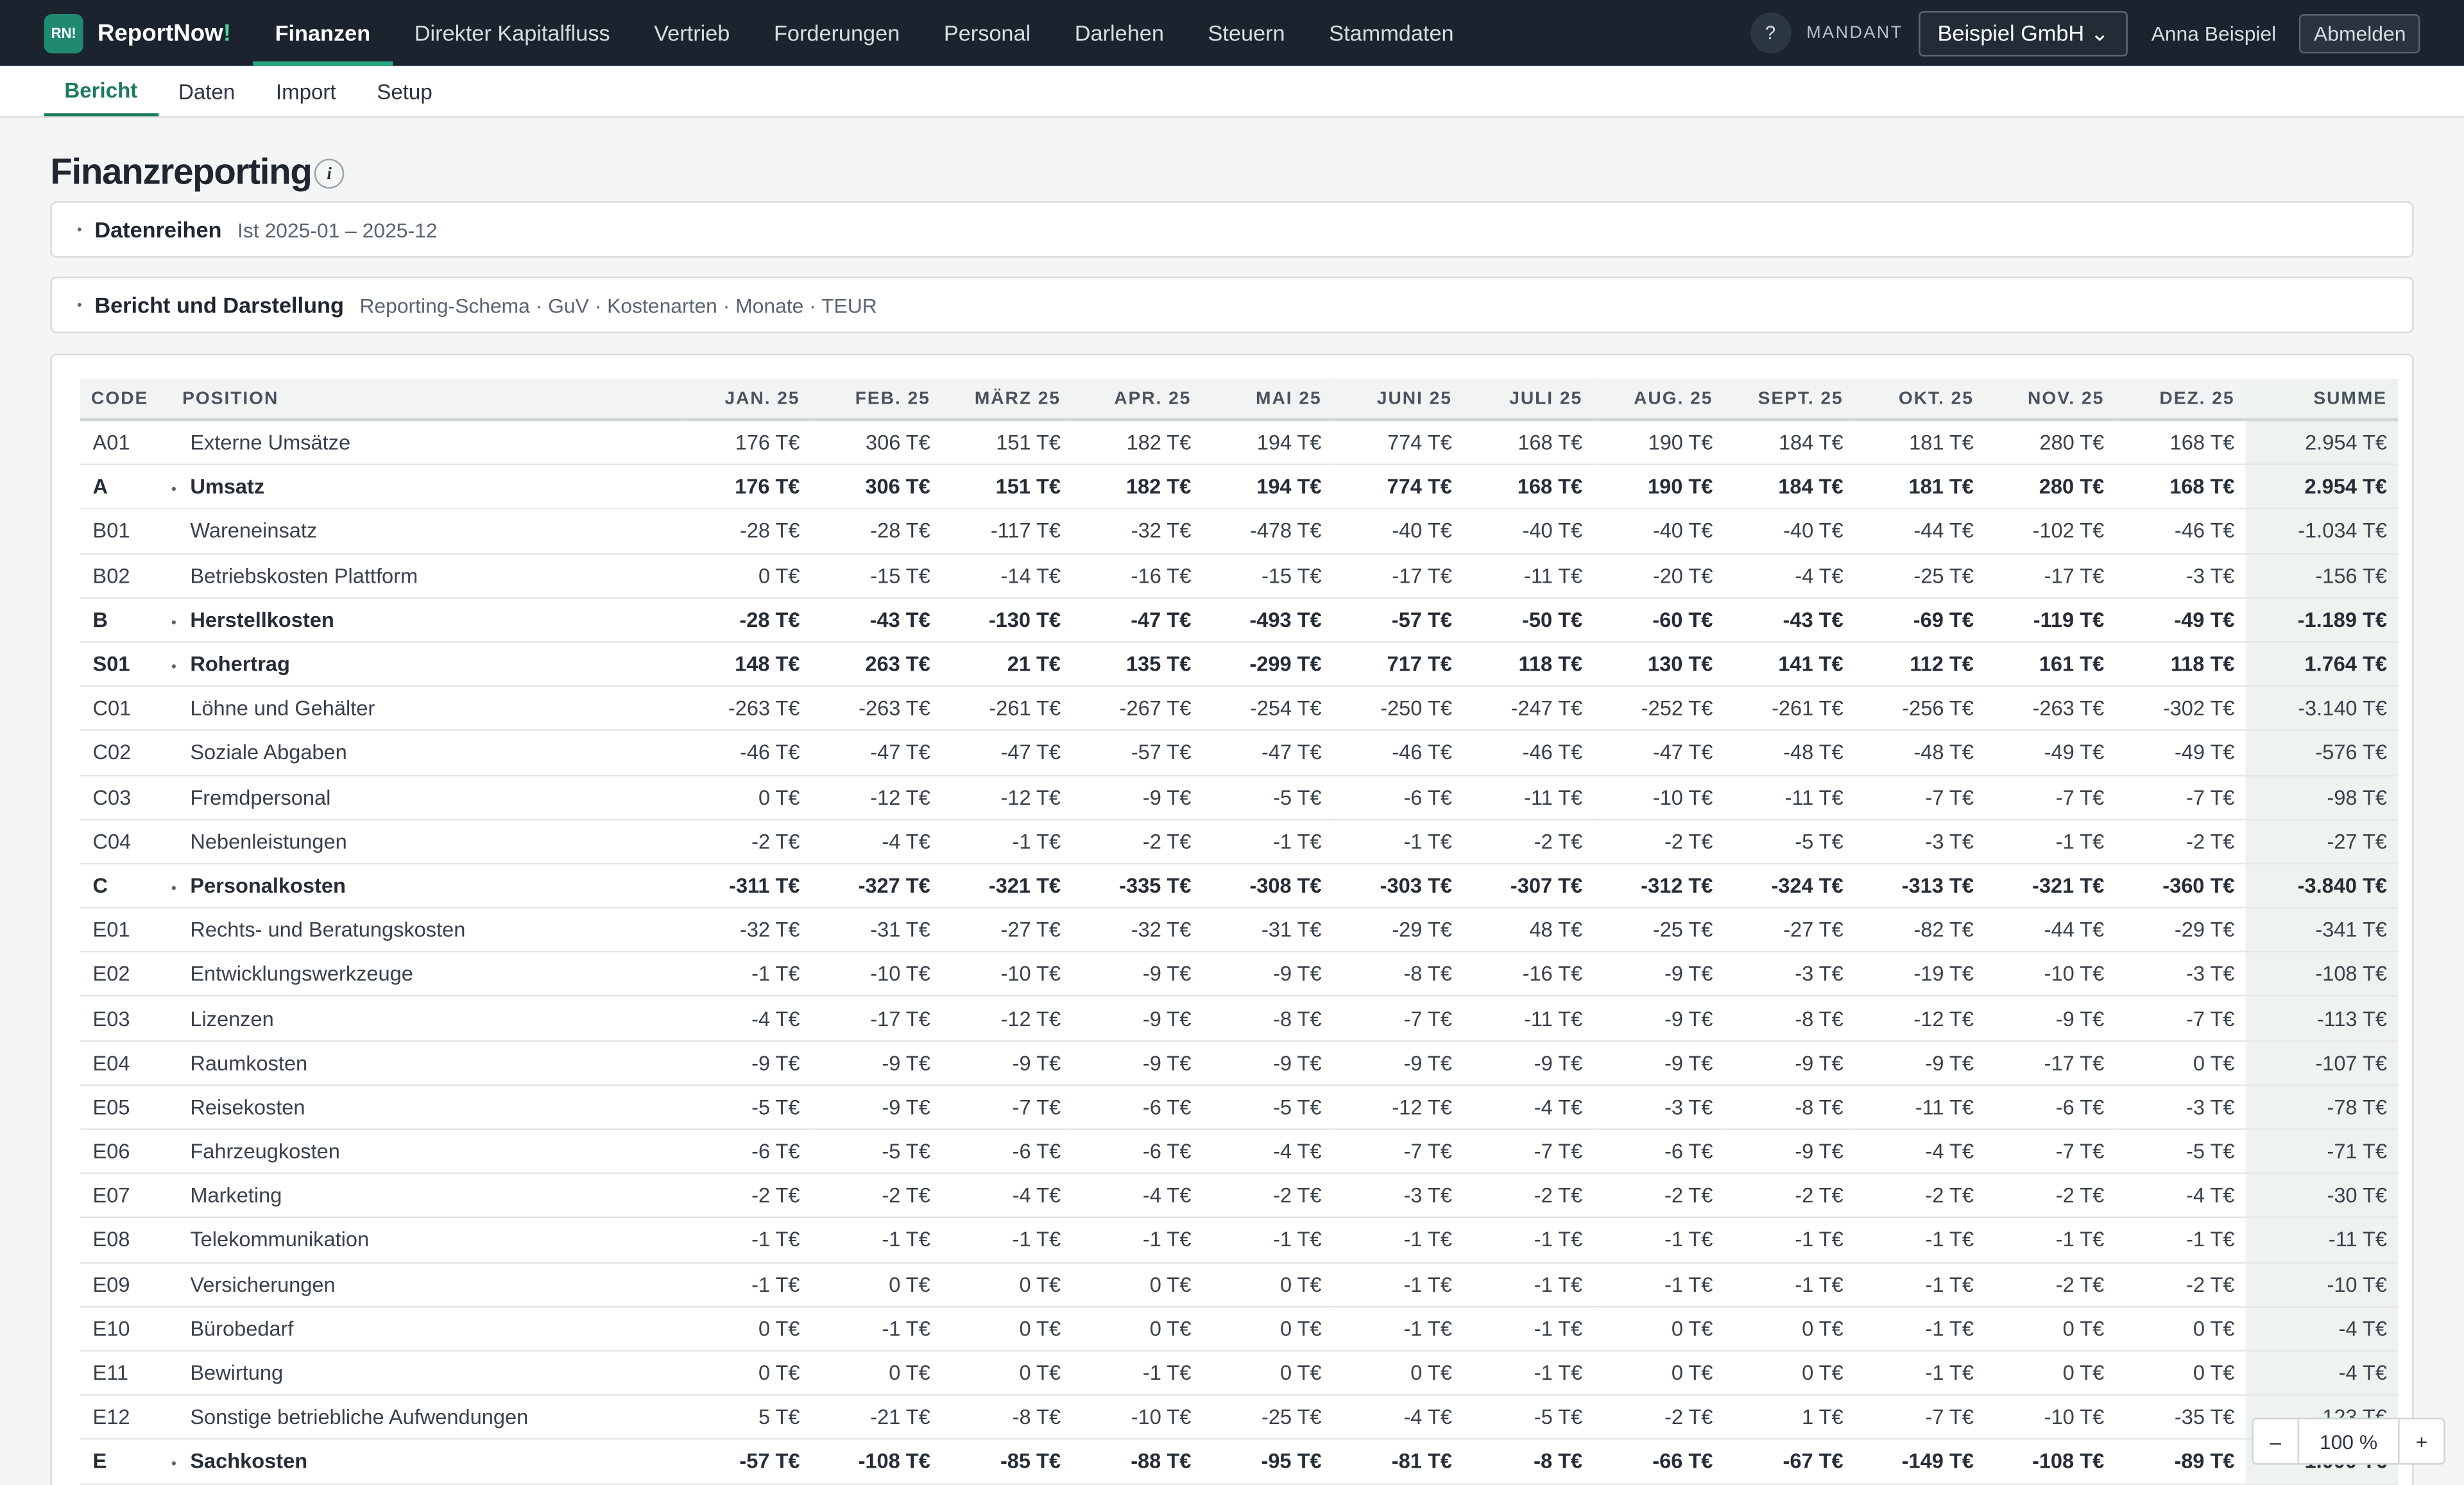  I want to click on value-cell: -16 T€, so click(1529, 974).